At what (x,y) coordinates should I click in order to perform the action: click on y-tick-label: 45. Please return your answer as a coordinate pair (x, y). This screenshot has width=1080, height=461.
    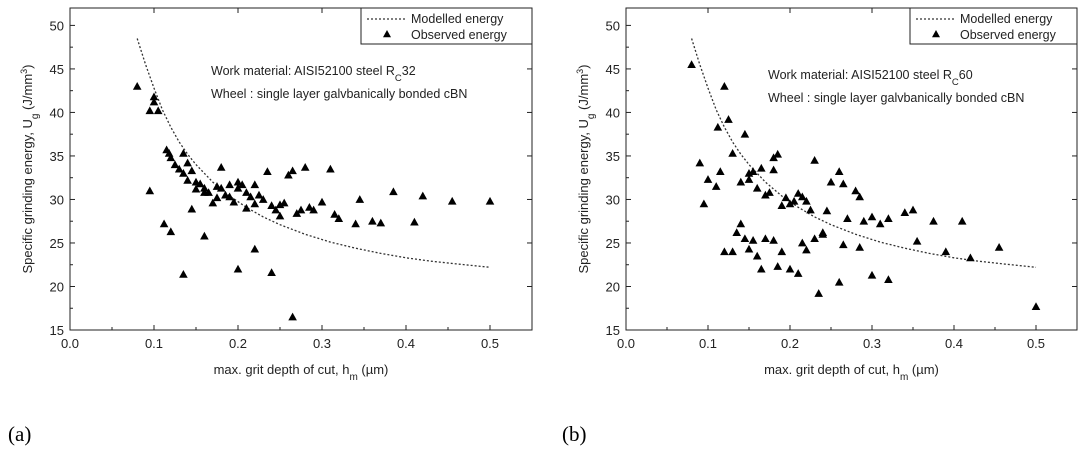
    Looking at the image, I should click on (57, 69).